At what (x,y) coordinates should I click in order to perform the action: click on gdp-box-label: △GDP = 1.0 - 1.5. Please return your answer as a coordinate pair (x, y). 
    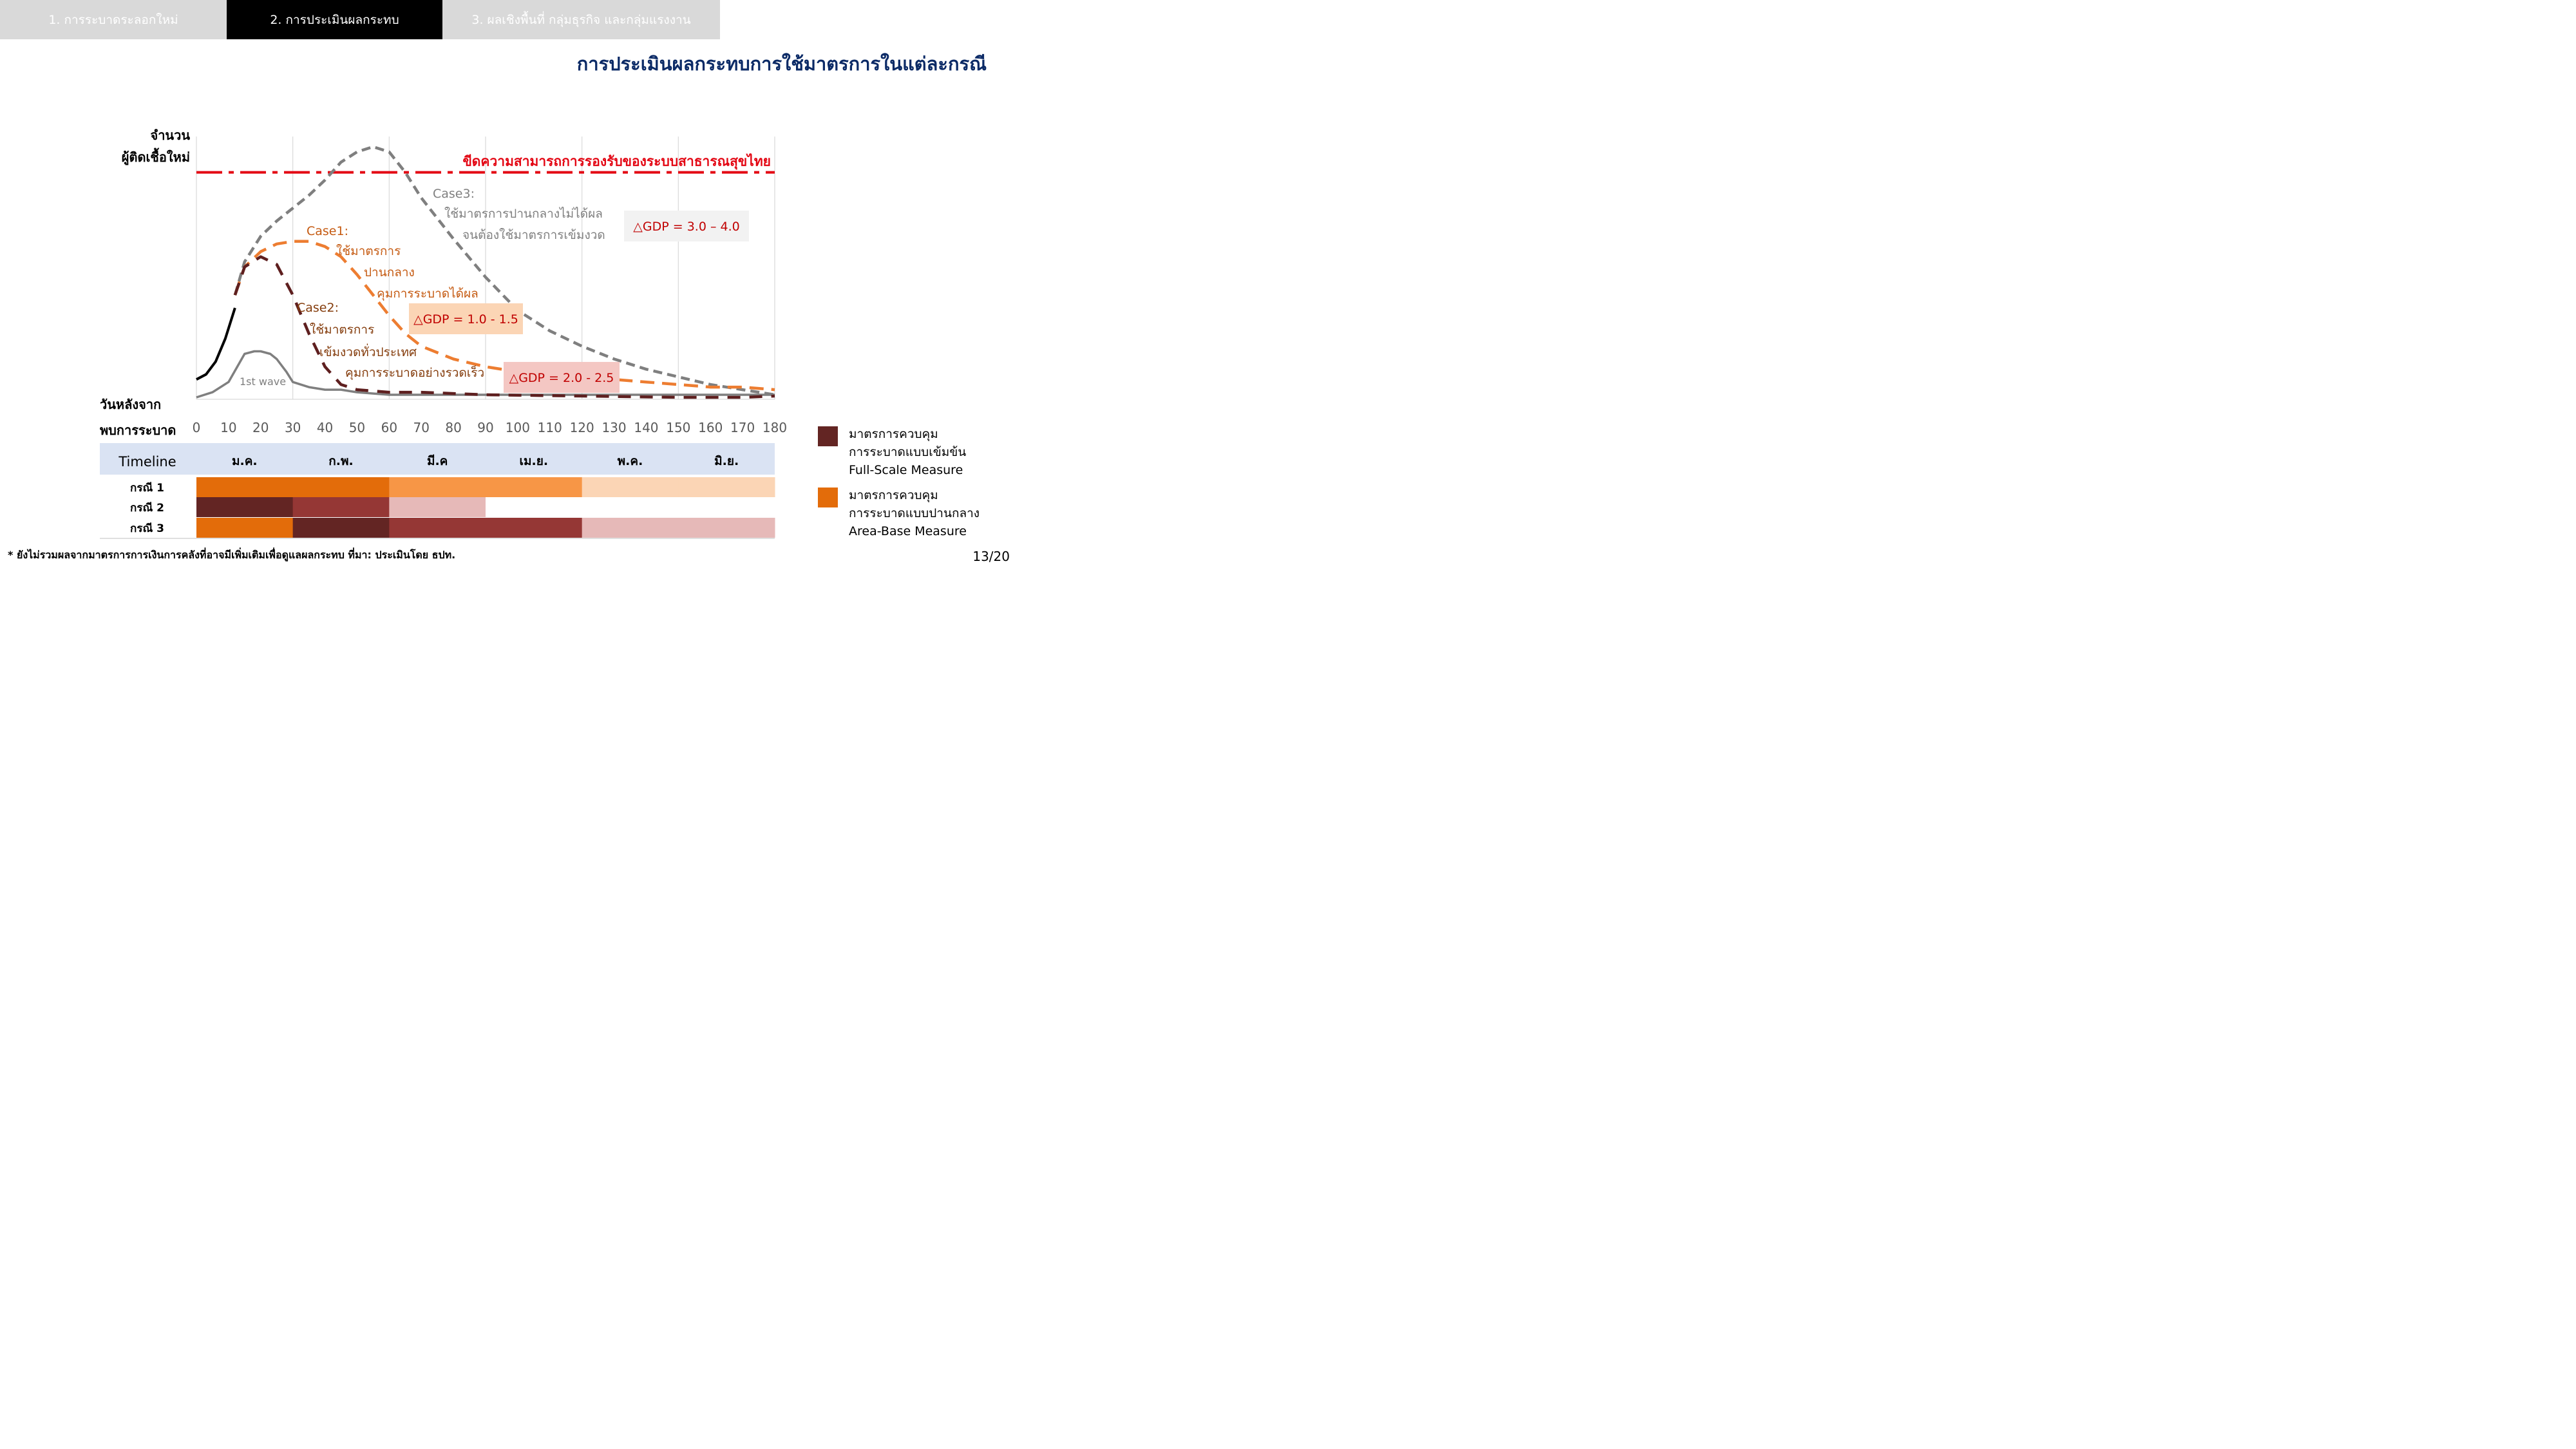
    Looking at the image, I should click on (465, 319).